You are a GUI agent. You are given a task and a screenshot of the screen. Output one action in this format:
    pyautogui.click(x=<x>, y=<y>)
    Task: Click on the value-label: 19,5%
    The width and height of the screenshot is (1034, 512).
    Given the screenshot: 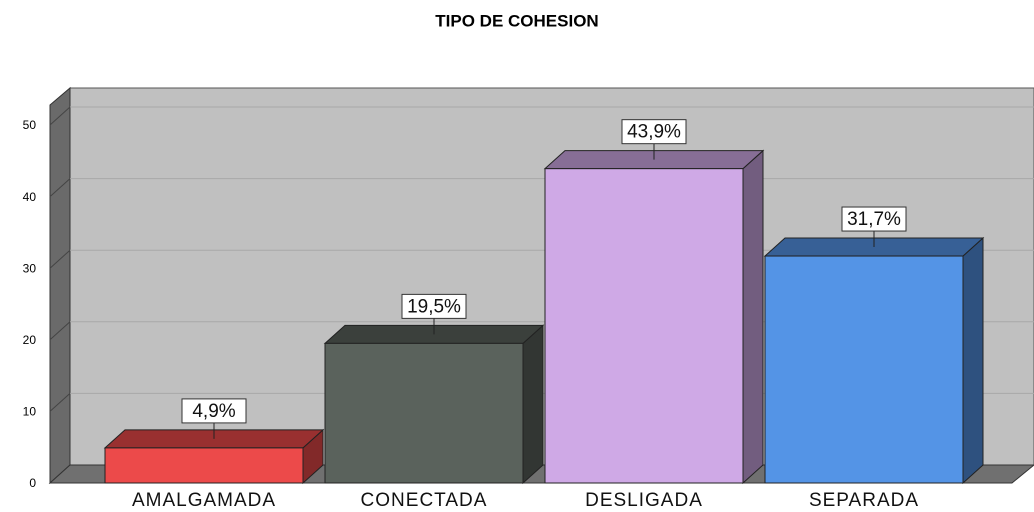 What is the action you would take?
    pyautogui.click(x=434, y=306)
    